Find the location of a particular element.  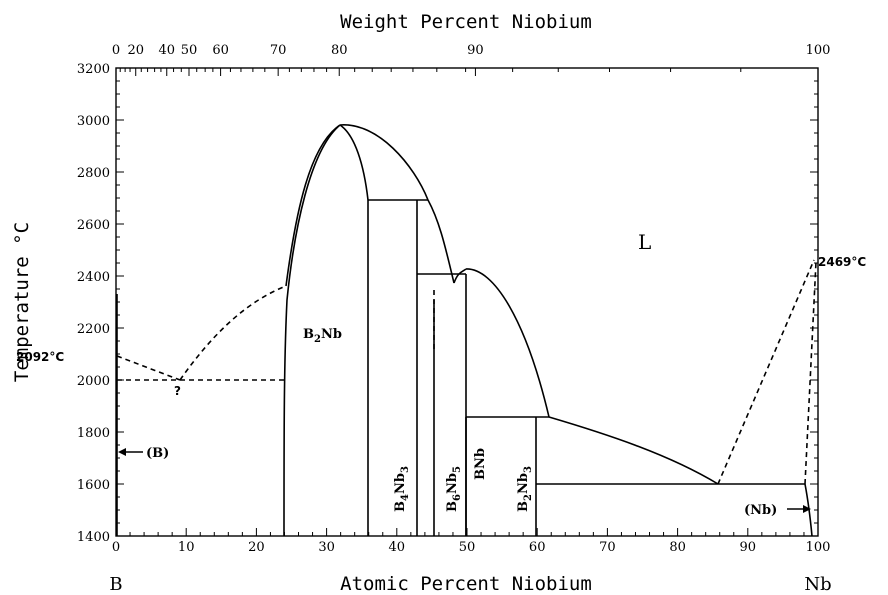

top-axis-title: Weight Percent Niobium is located at coordinates (466, 22).